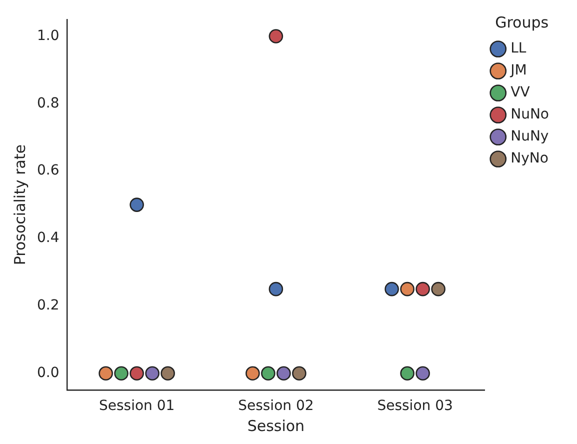 The image size is (577, 444). What do you see at coordinates (276, 425) in the screenshot?
I see `x-axis-title: Session` at bounding box center [276, 425].